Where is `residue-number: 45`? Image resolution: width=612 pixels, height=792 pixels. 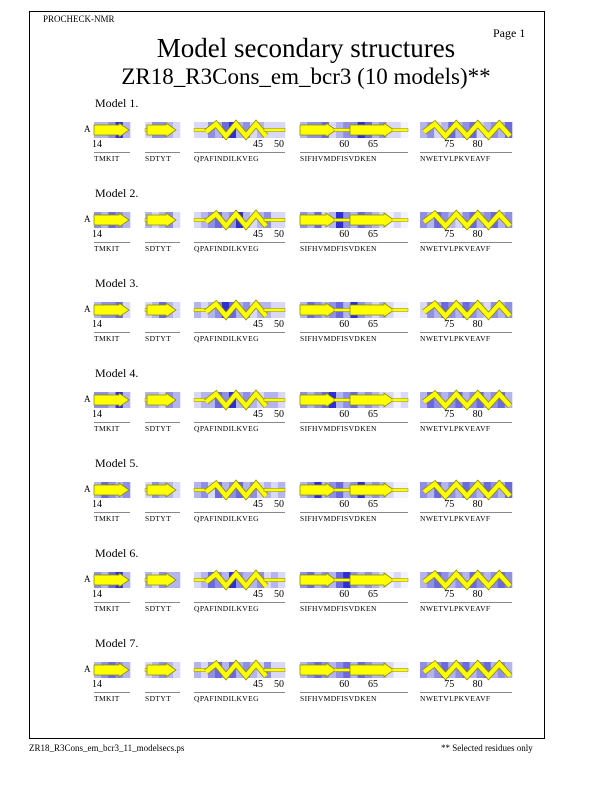 residue-number: 45 is located at coordinates (258, 234).